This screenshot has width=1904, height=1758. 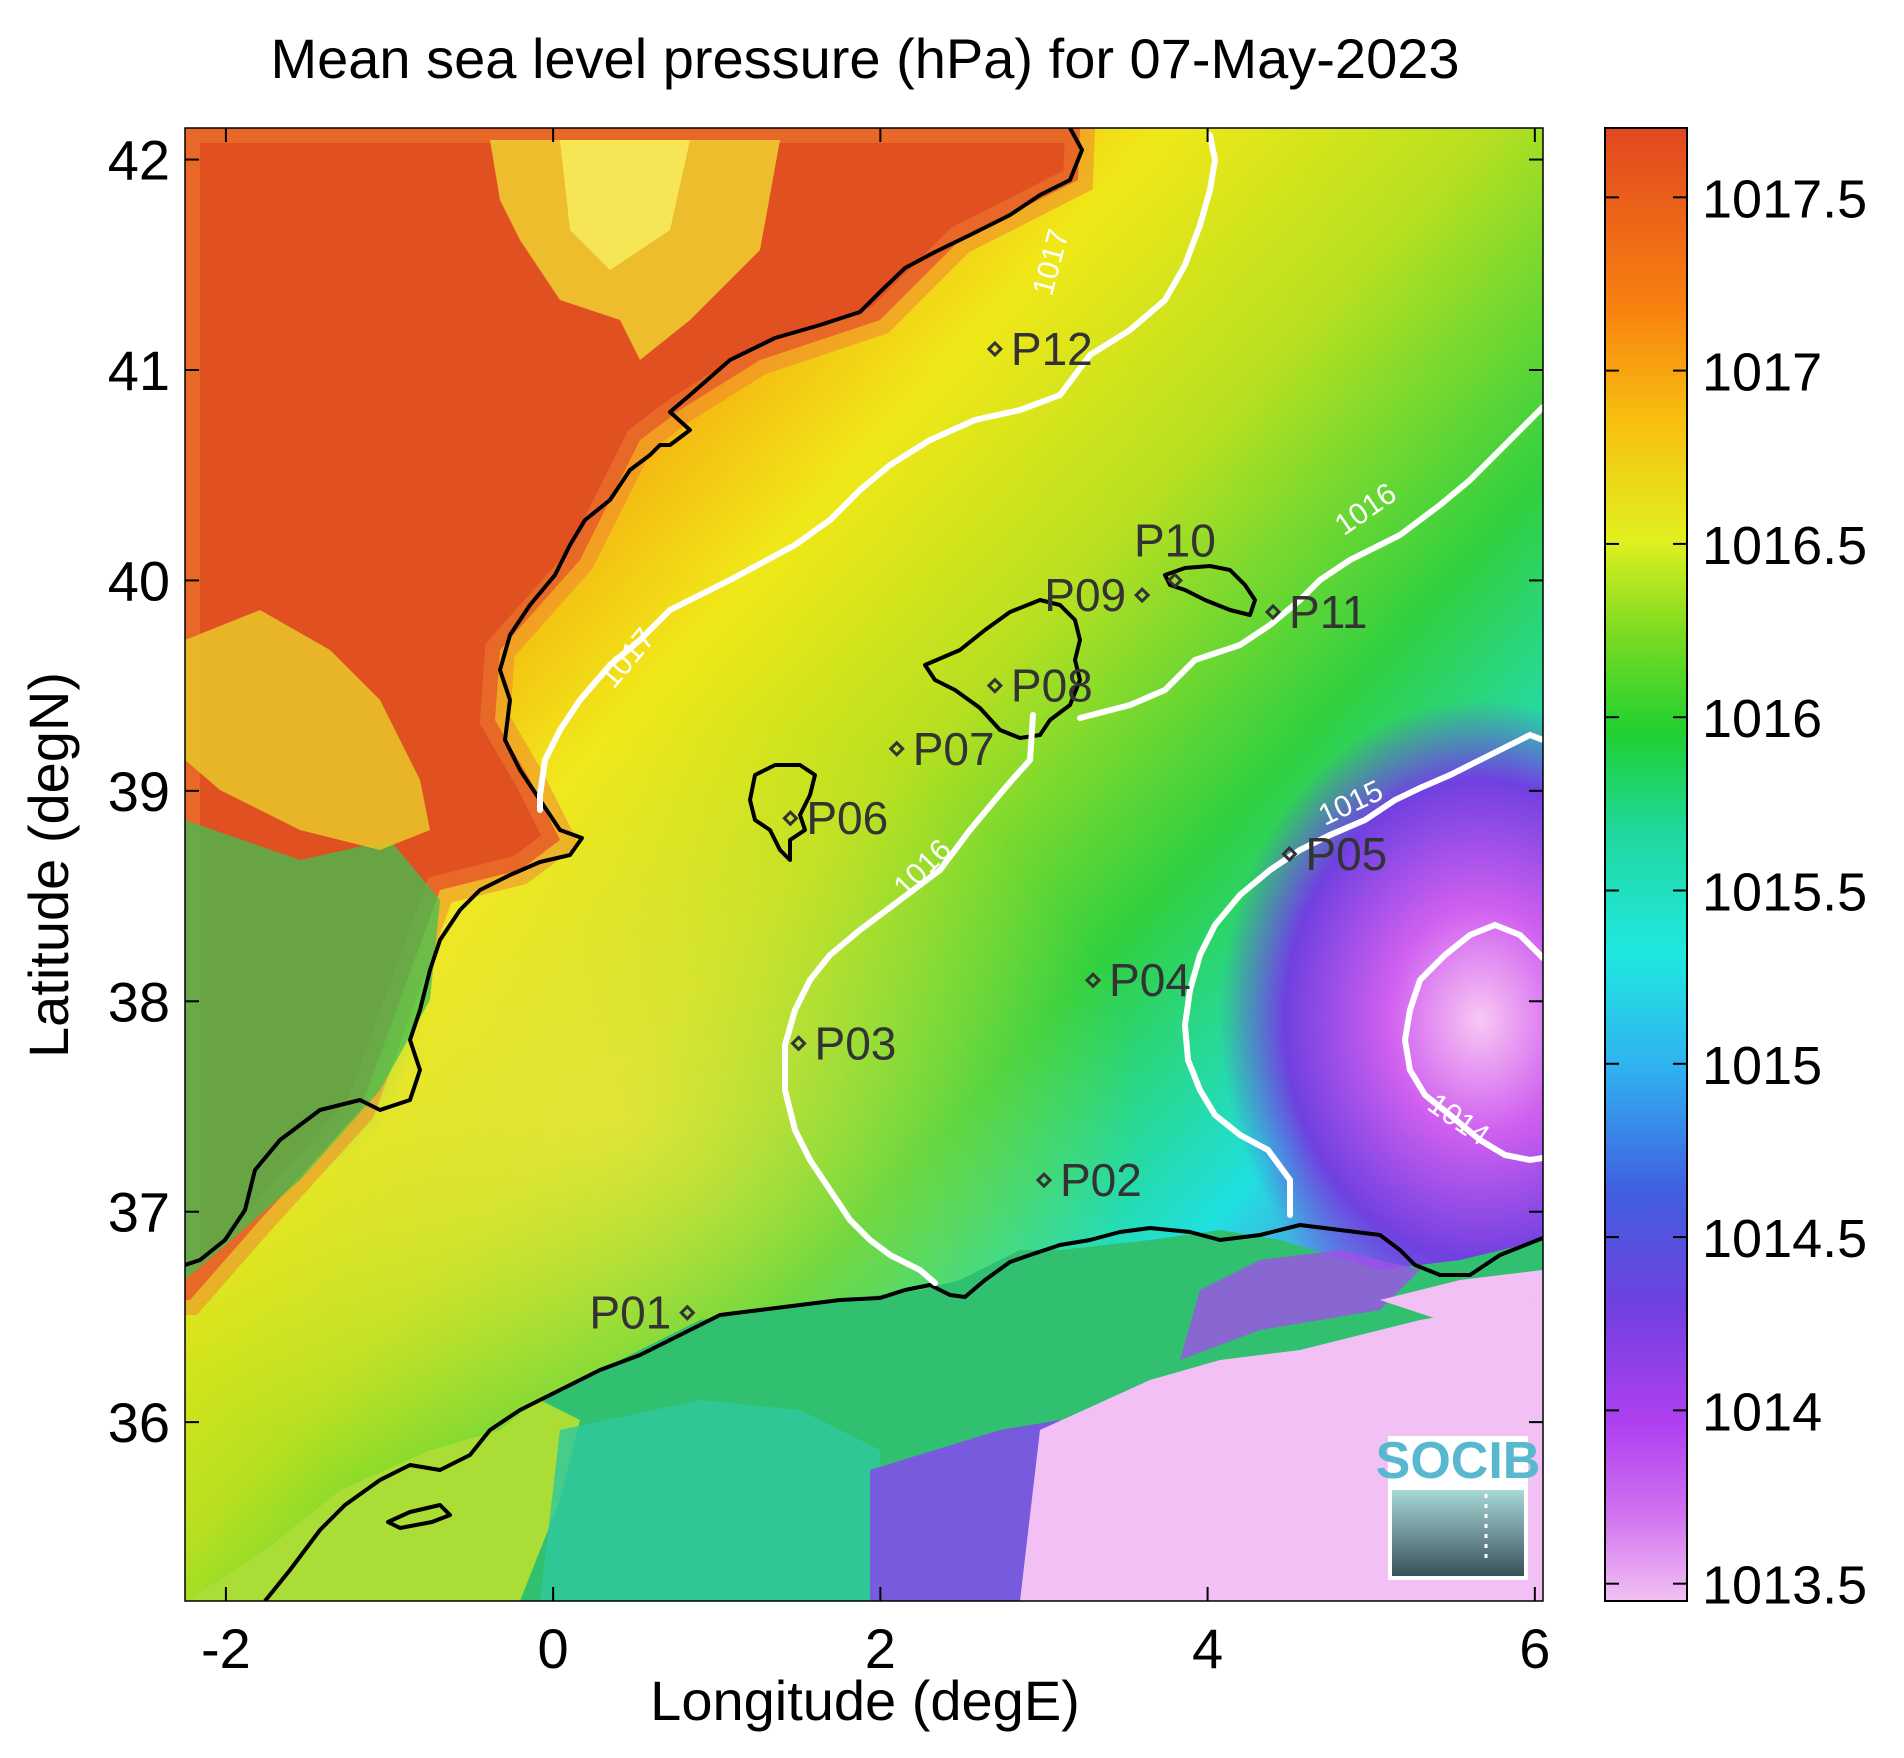 What do you see at coordinates (553, 1648) in the screenshot?
I see `x-tick-label: 0` at bounding box center [553, 1648].